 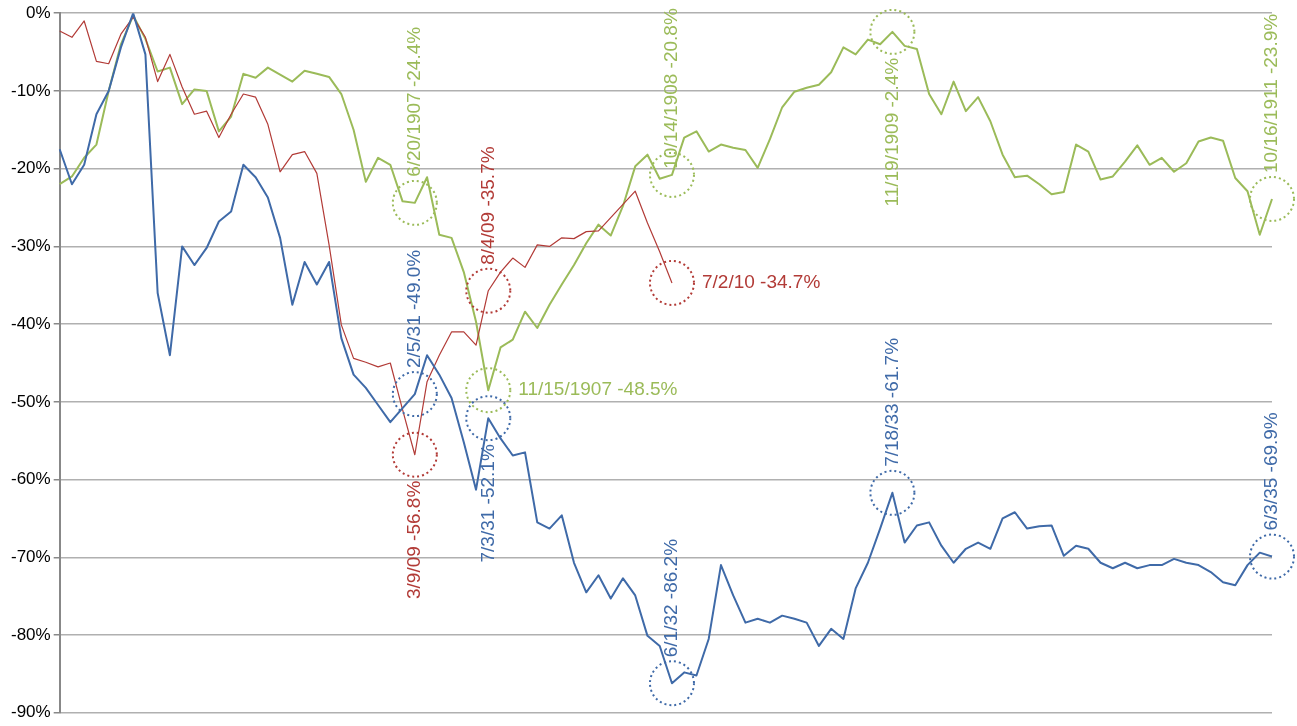 What do you see at coordinates (1271, 471) in the screenshot?
I see `annotation: 6/3/35 -69.9%` at bounding box center [1271, 471].